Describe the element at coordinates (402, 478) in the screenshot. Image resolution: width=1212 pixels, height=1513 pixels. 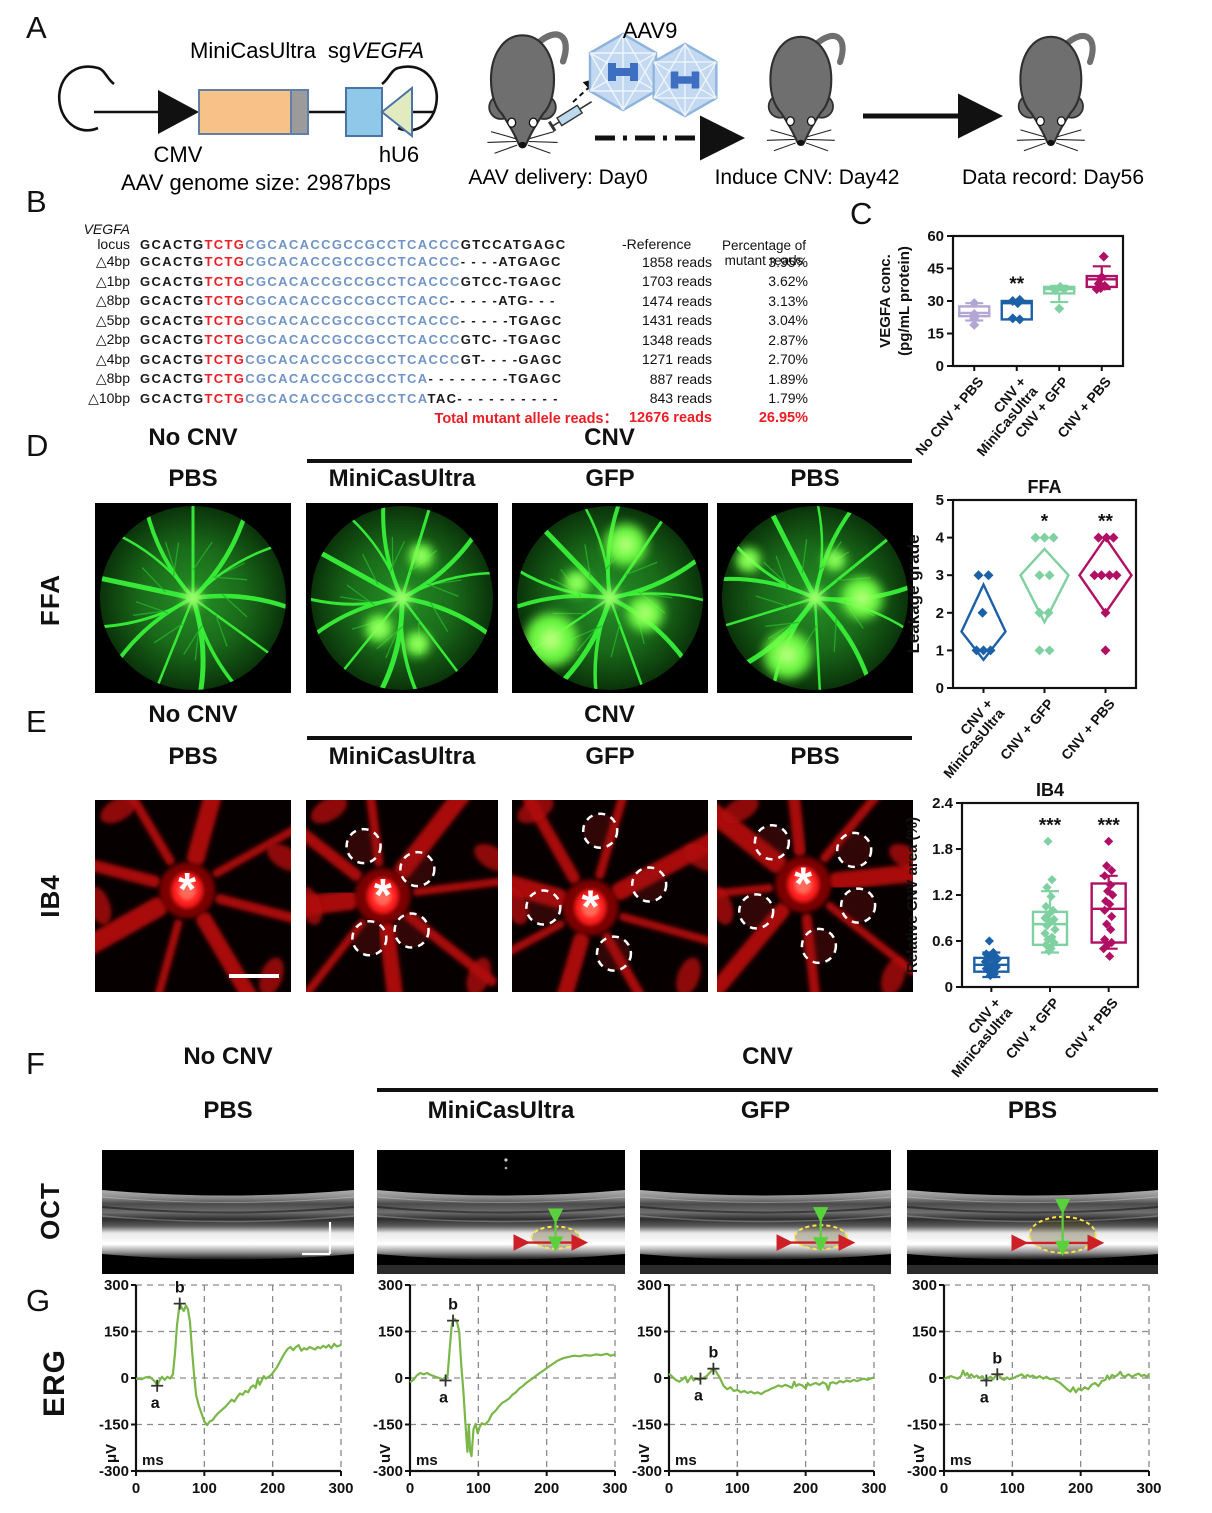
I see `panel-d-col-minicasultra: MiniCasUltra` at that location.